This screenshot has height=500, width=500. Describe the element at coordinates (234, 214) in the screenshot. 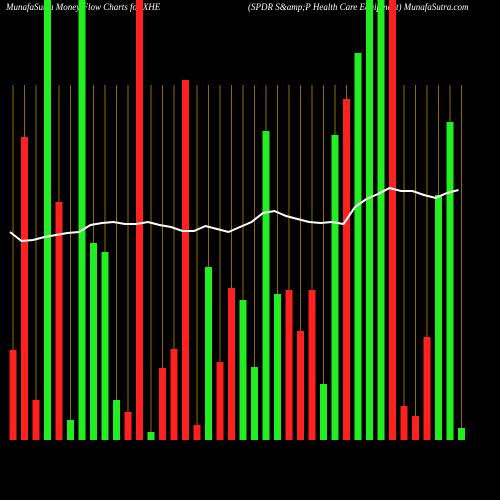

I see `money-flow-line` at that location.